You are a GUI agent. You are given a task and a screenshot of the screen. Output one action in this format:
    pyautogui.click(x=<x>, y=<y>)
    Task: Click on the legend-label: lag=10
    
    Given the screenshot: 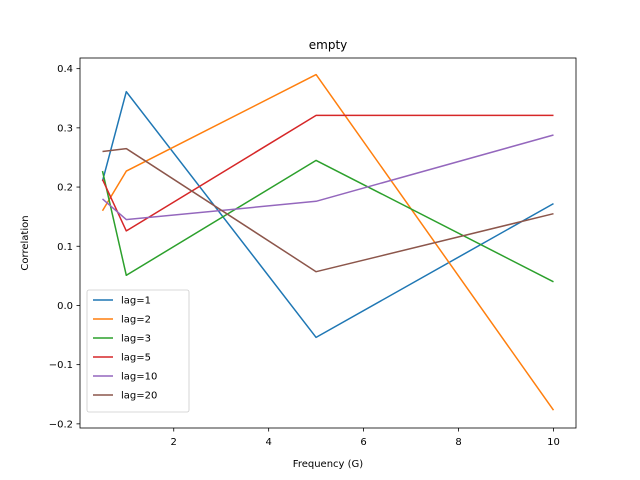 What is the action you would take?
    pyautogui.click(x=139, y=377)
    